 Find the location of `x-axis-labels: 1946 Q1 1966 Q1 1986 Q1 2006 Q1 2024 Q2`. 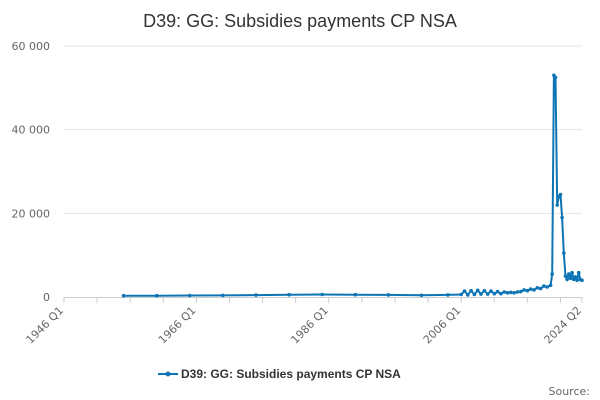

x-axis-labels: 1946 Q1 1966 Q1 1986 Q1 2006 Q1 2024 Q2 is located at coordinates (304, 325).